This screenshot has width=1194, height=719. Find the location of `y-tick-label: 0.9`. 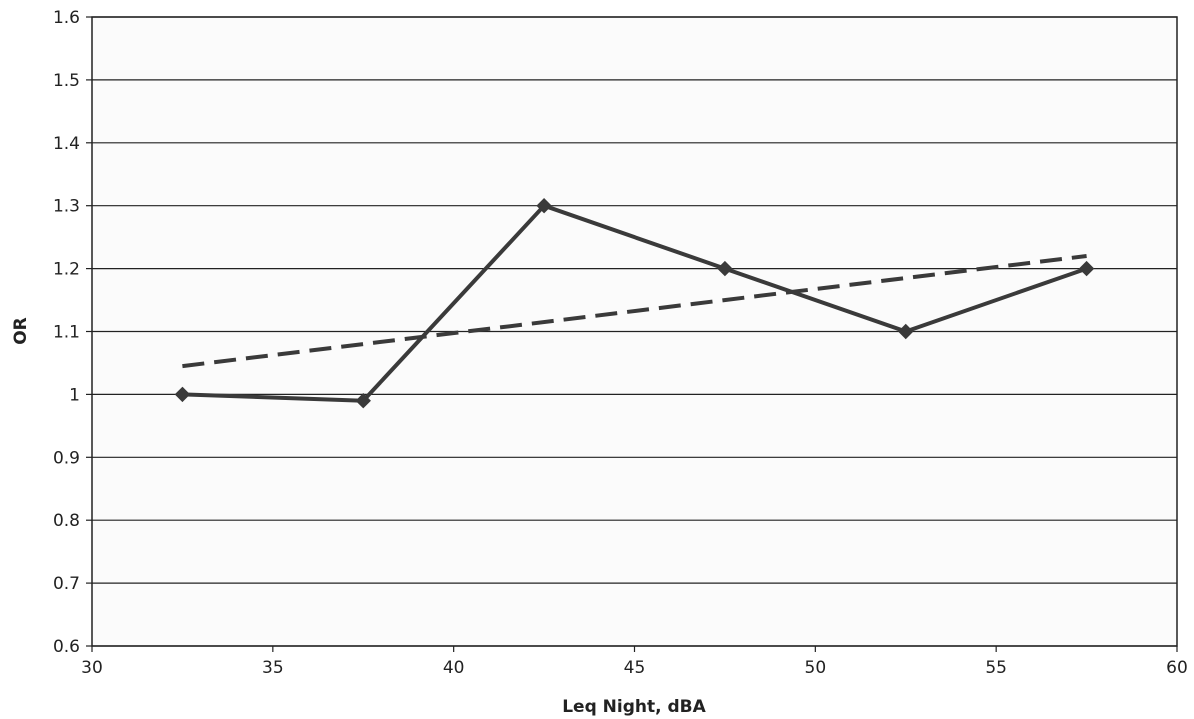

y-tick-label: 0.9 is located at coordinates (66, 458).